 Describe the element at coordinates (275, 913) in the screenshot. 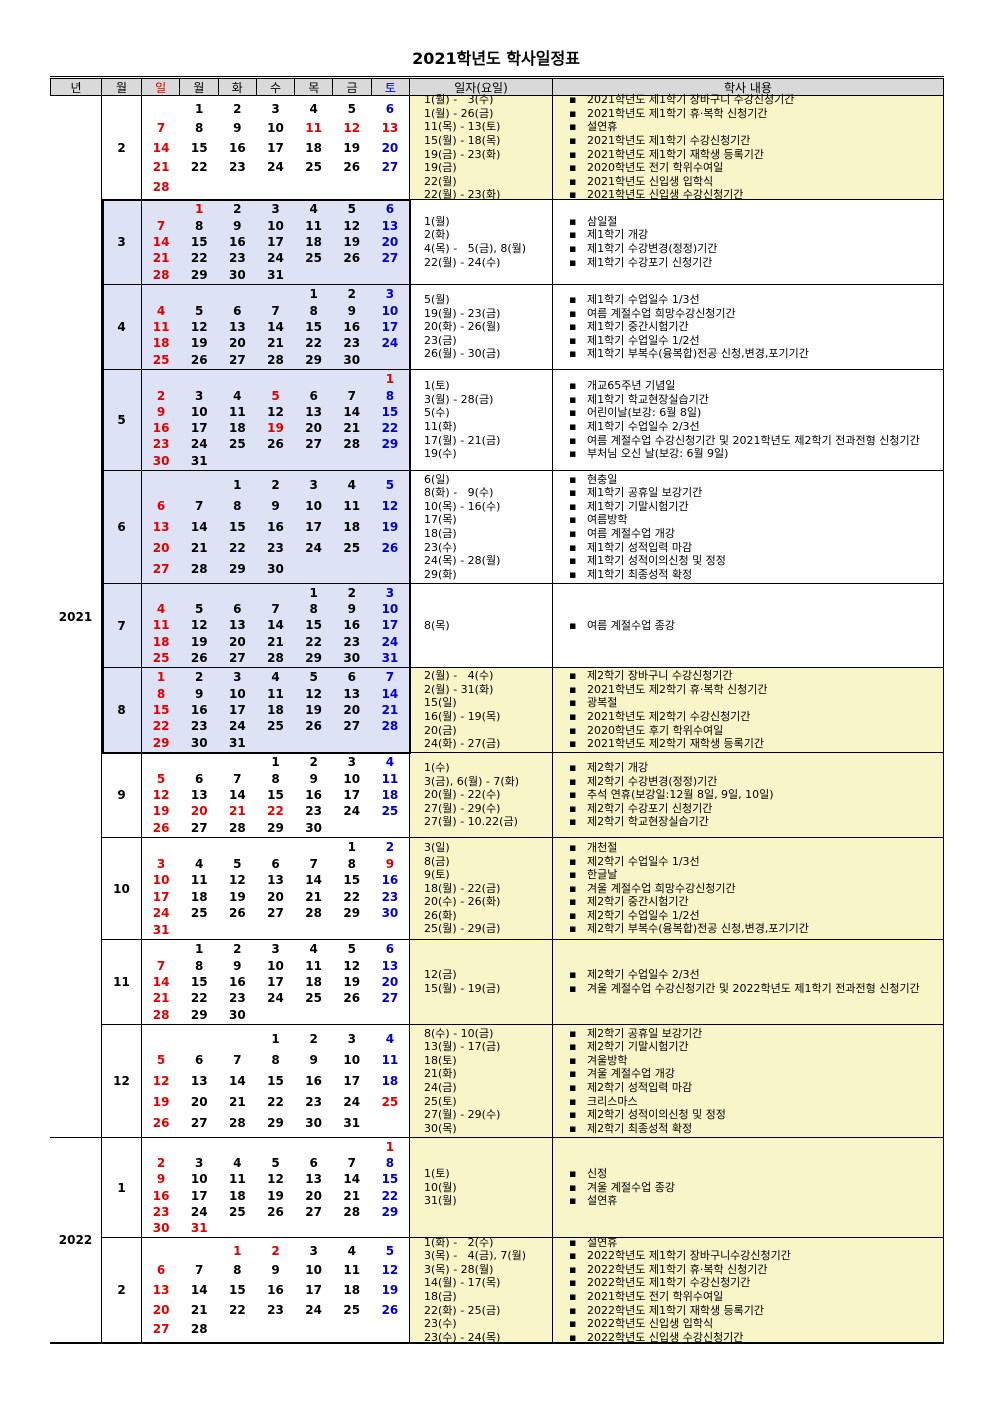

I see `week-row: 24 25 26 27 28 29 30` at that location.